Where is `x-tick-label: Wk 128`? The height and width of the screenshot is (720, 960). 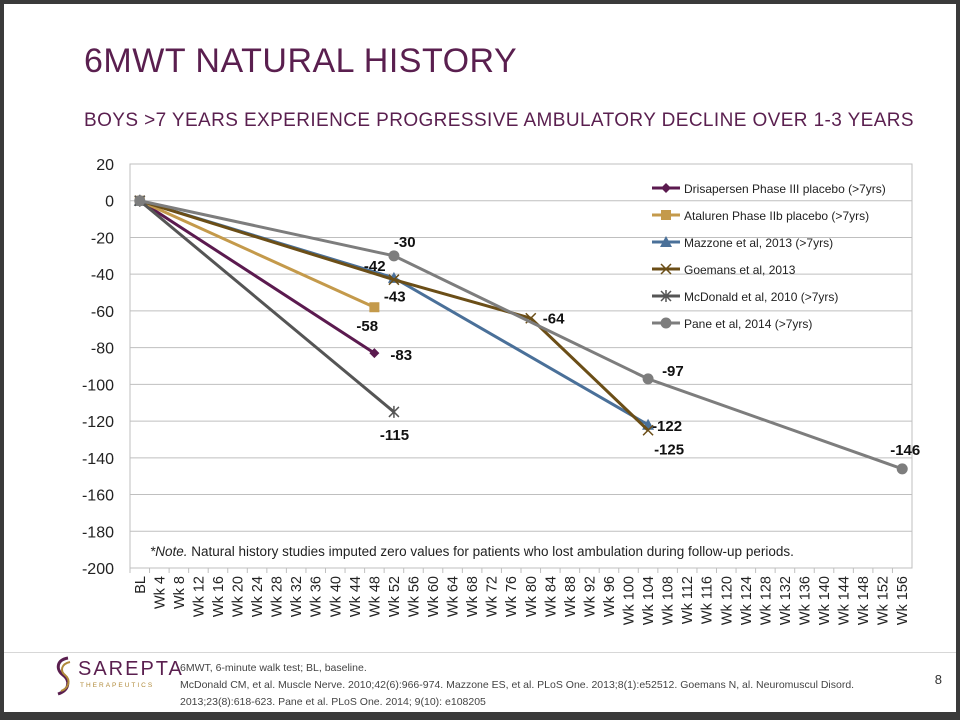 x-tick-label: Wk 128 is located at coordinates (766, 600).